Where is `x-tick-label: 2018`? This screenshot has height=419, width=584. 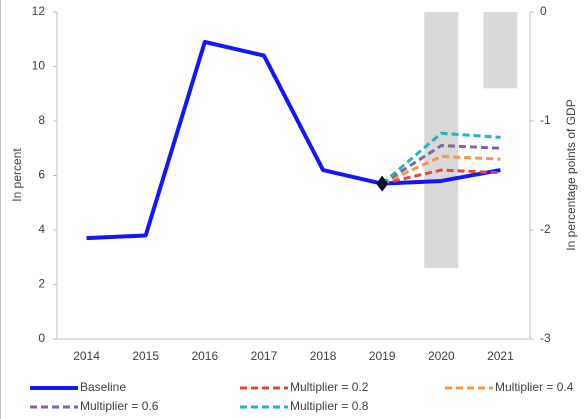
x-tick-label: 2018 is located at coordinates (323, 356).